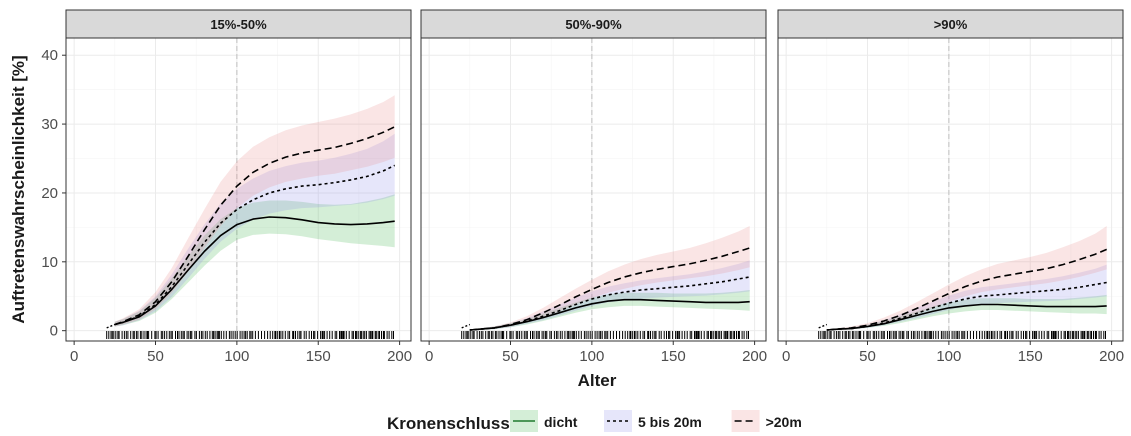 The width and height of the screenshot is (1131, 436). Describe the element at coordinates (49, 262) in the screenshot. I see `y-tick-label: 10` at that location.